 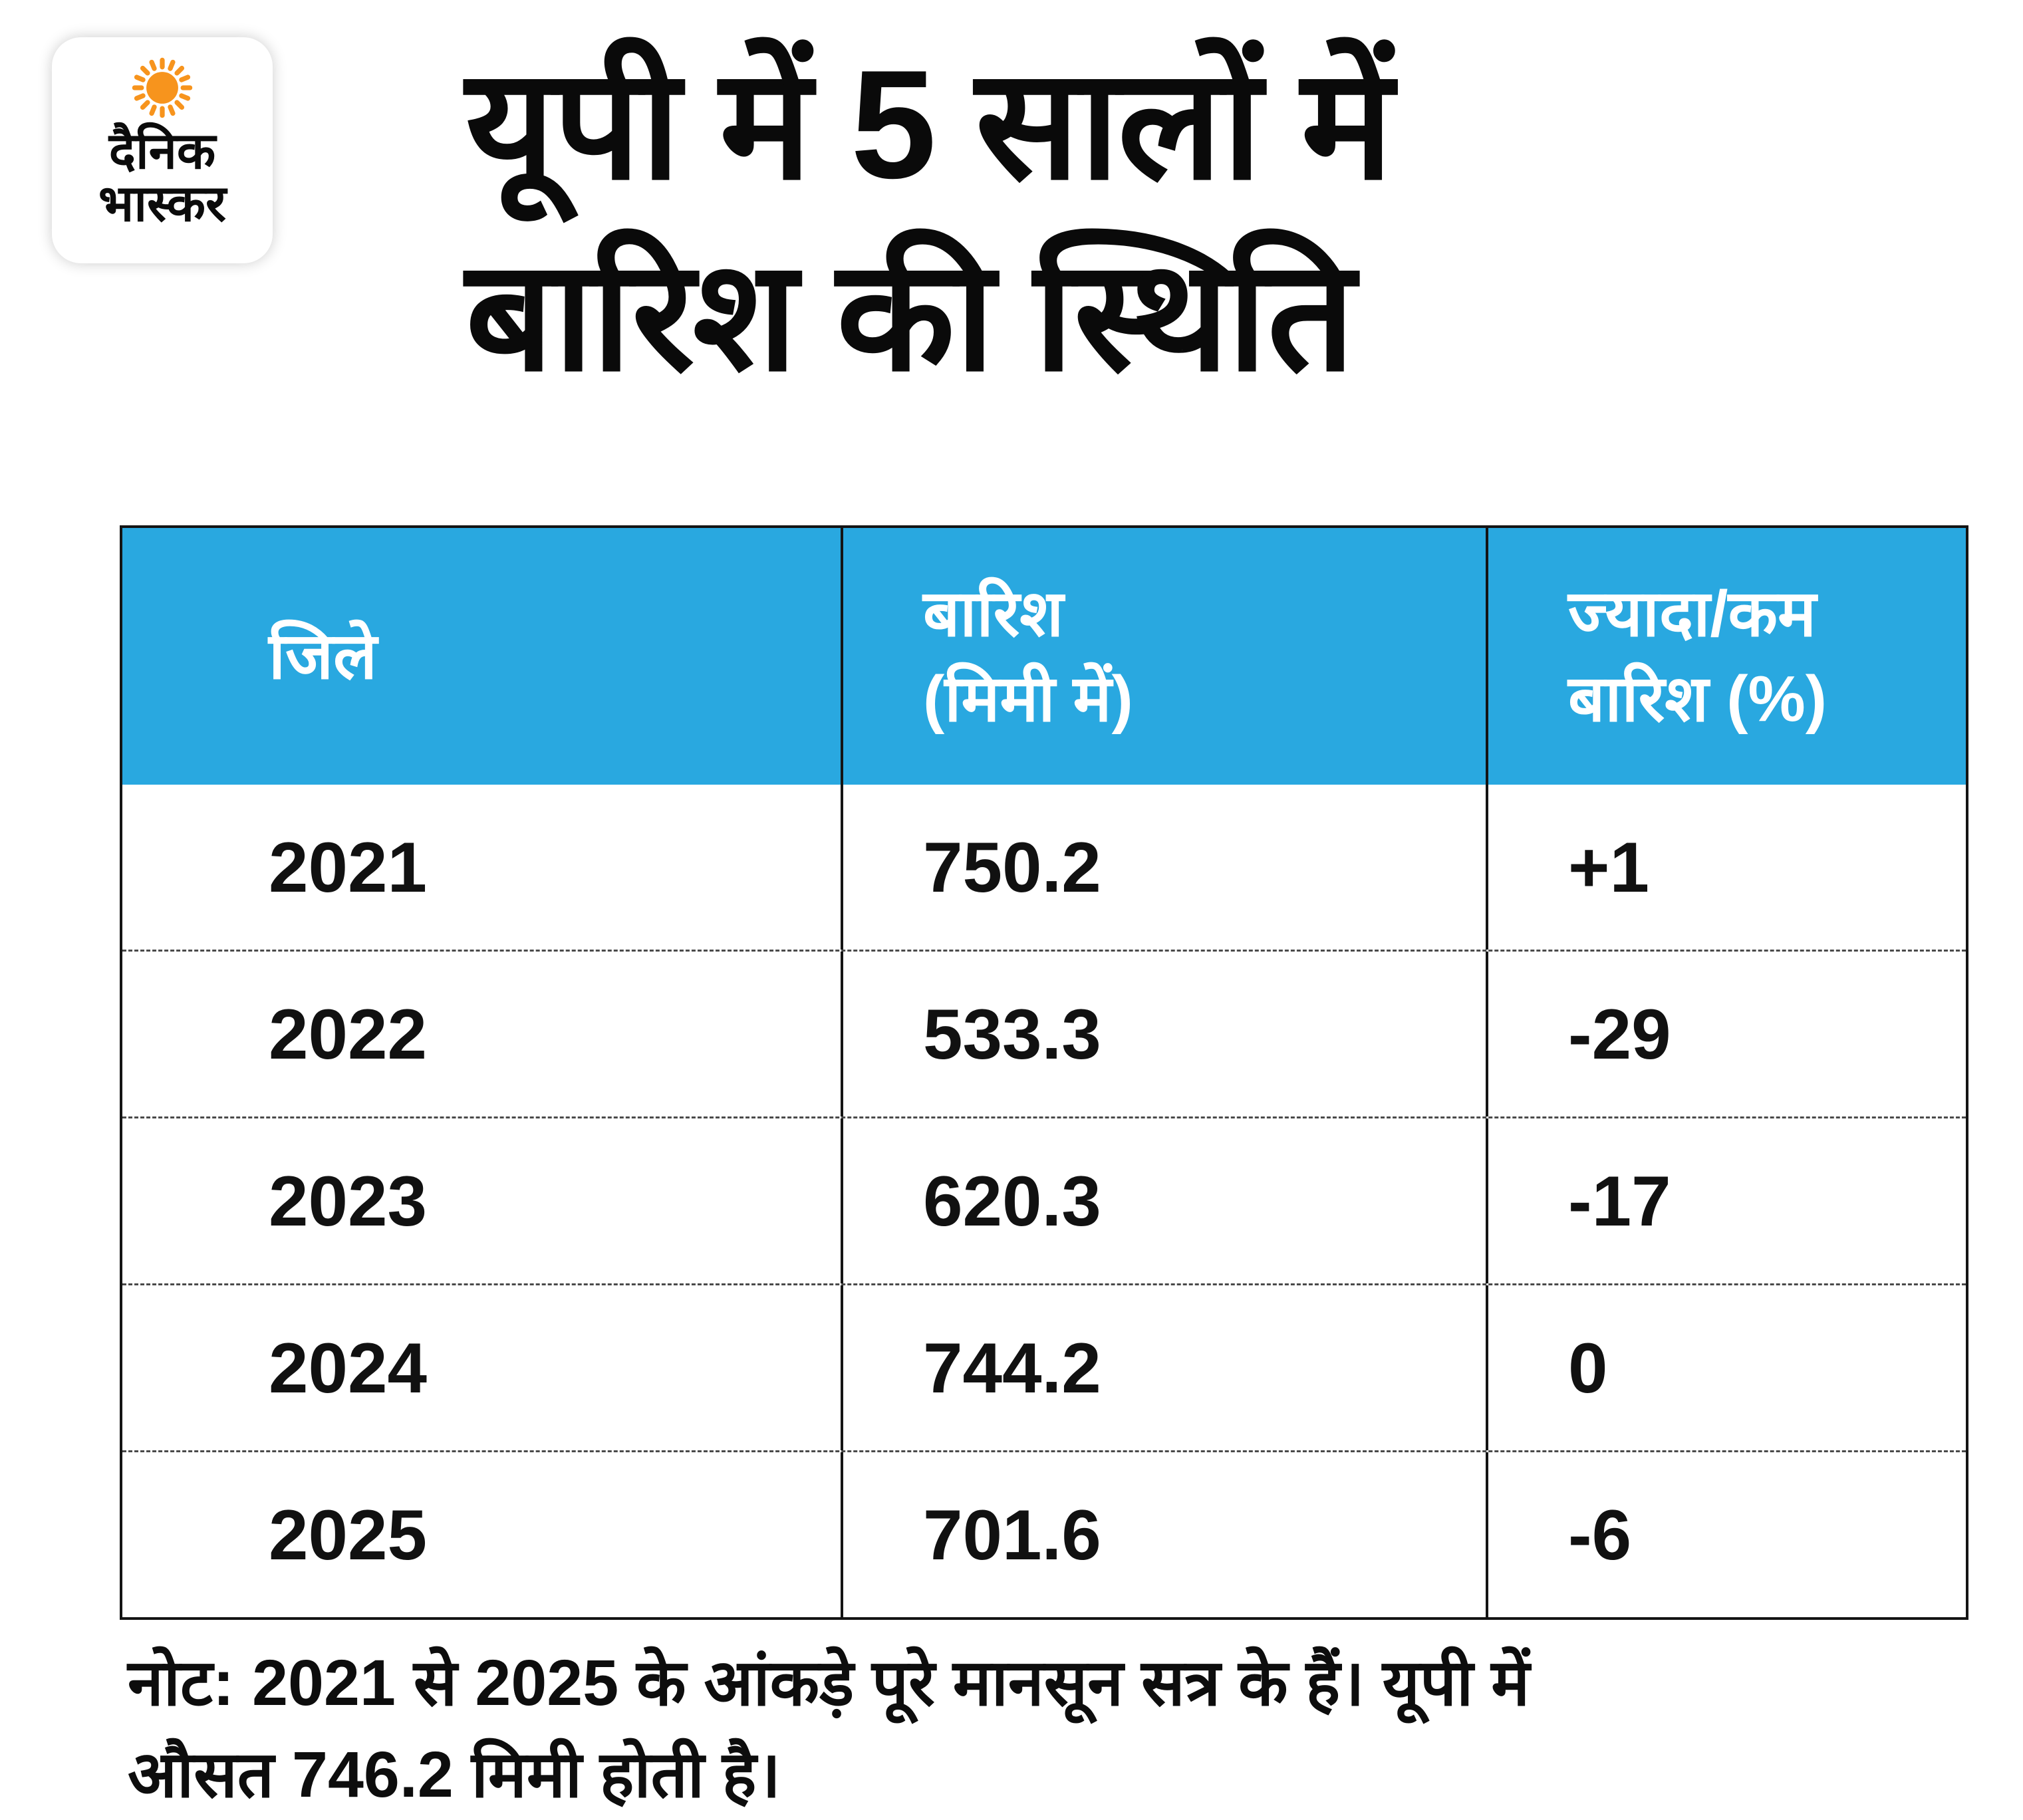 What do you see at coordinates (994, 613) in the screenshot?
I see `header-rainfall-line1: बारिश` at bounding box center [994, 613].